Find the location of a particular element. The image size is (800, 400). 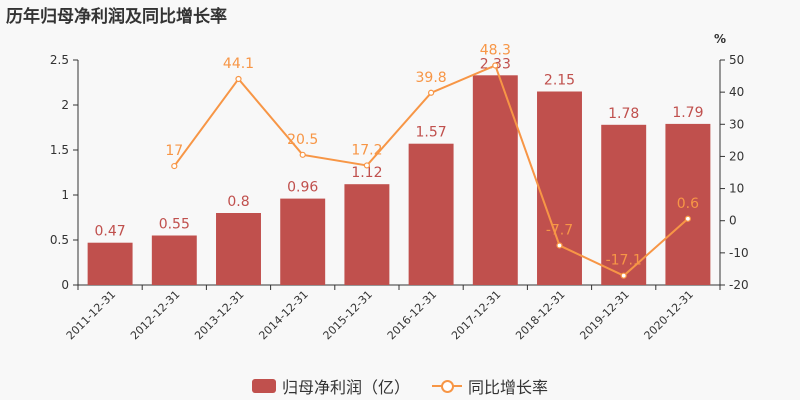

bar-value-label: 1.79 is located at coordinates (687, 113).